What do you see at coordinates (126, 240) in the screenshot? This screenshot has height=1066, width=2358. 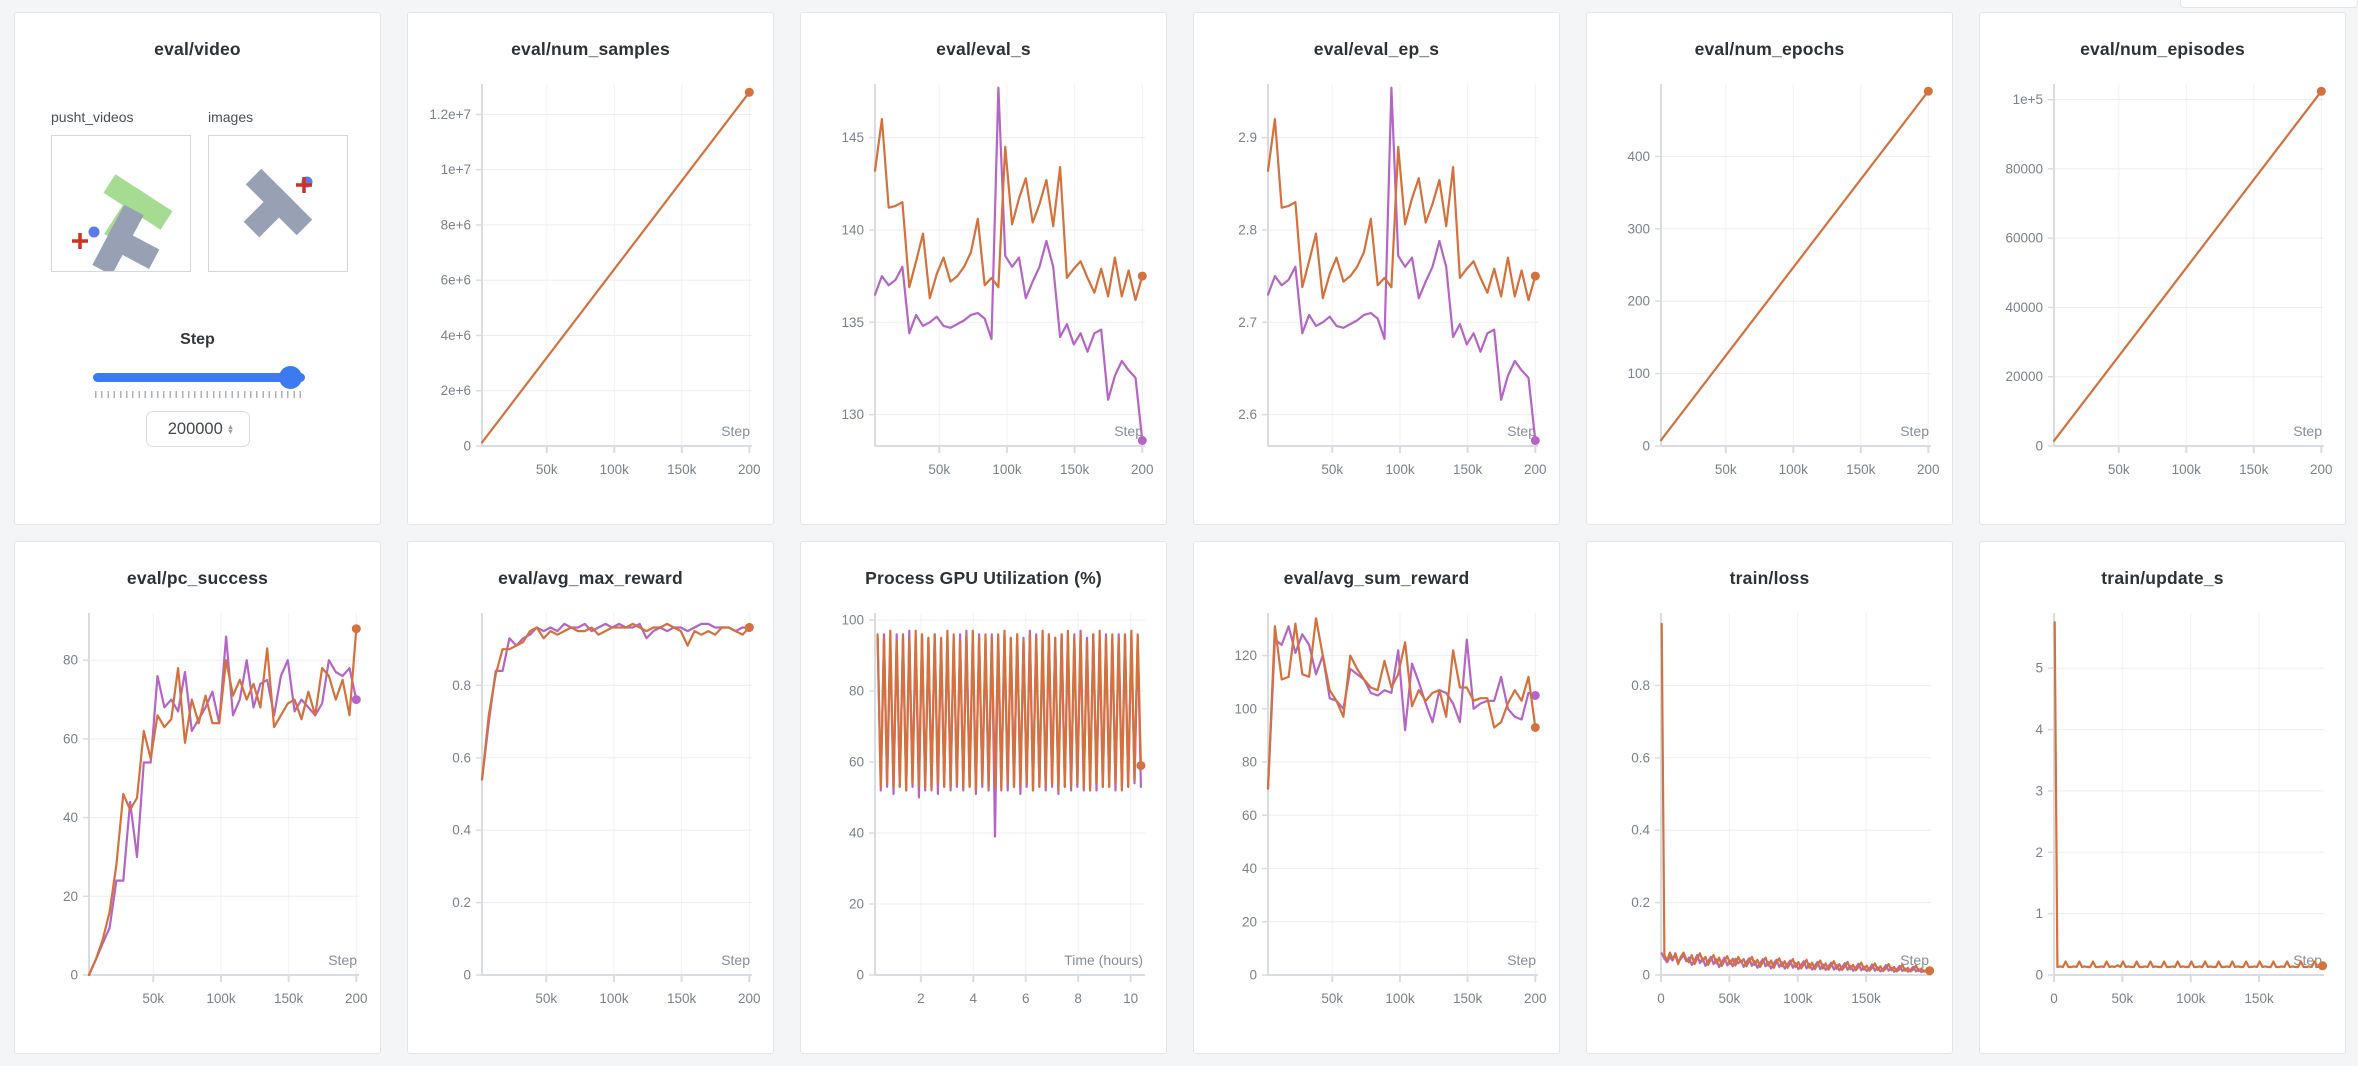 I see `gray-t-block` at bounding box center [126, 240].